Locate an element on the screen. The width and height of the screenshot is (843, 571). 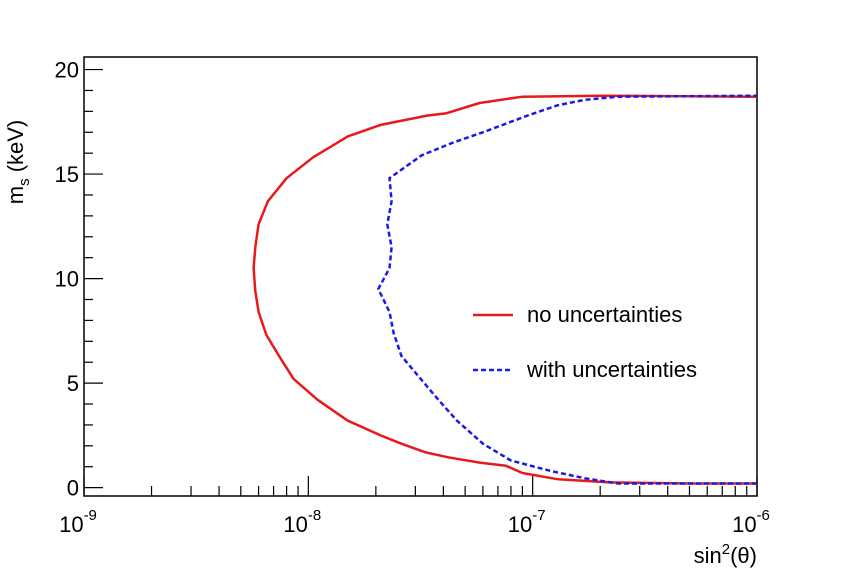
x-tick-label: 10⁻⁸ is located at coordinates (302, 522).